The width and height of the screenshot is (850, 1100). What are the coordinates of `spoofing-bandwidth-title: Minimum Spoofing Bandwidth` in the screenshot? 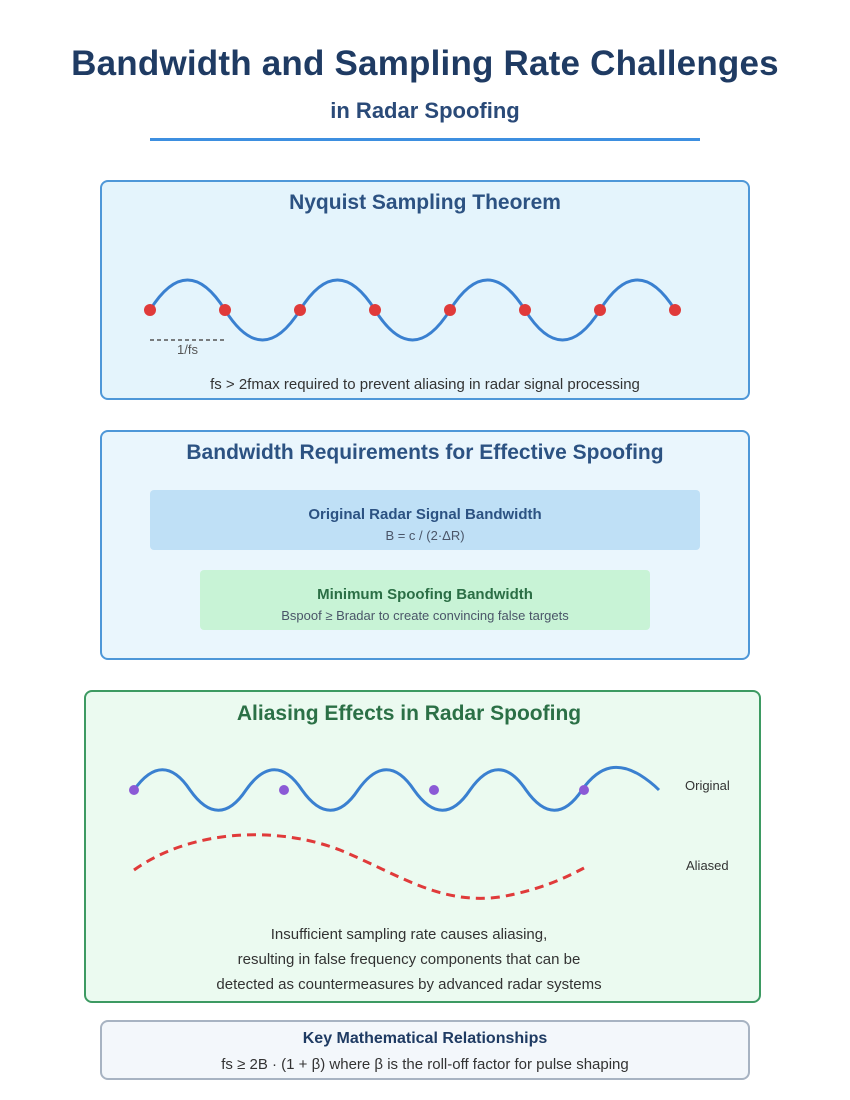 It's located at (425, 594).